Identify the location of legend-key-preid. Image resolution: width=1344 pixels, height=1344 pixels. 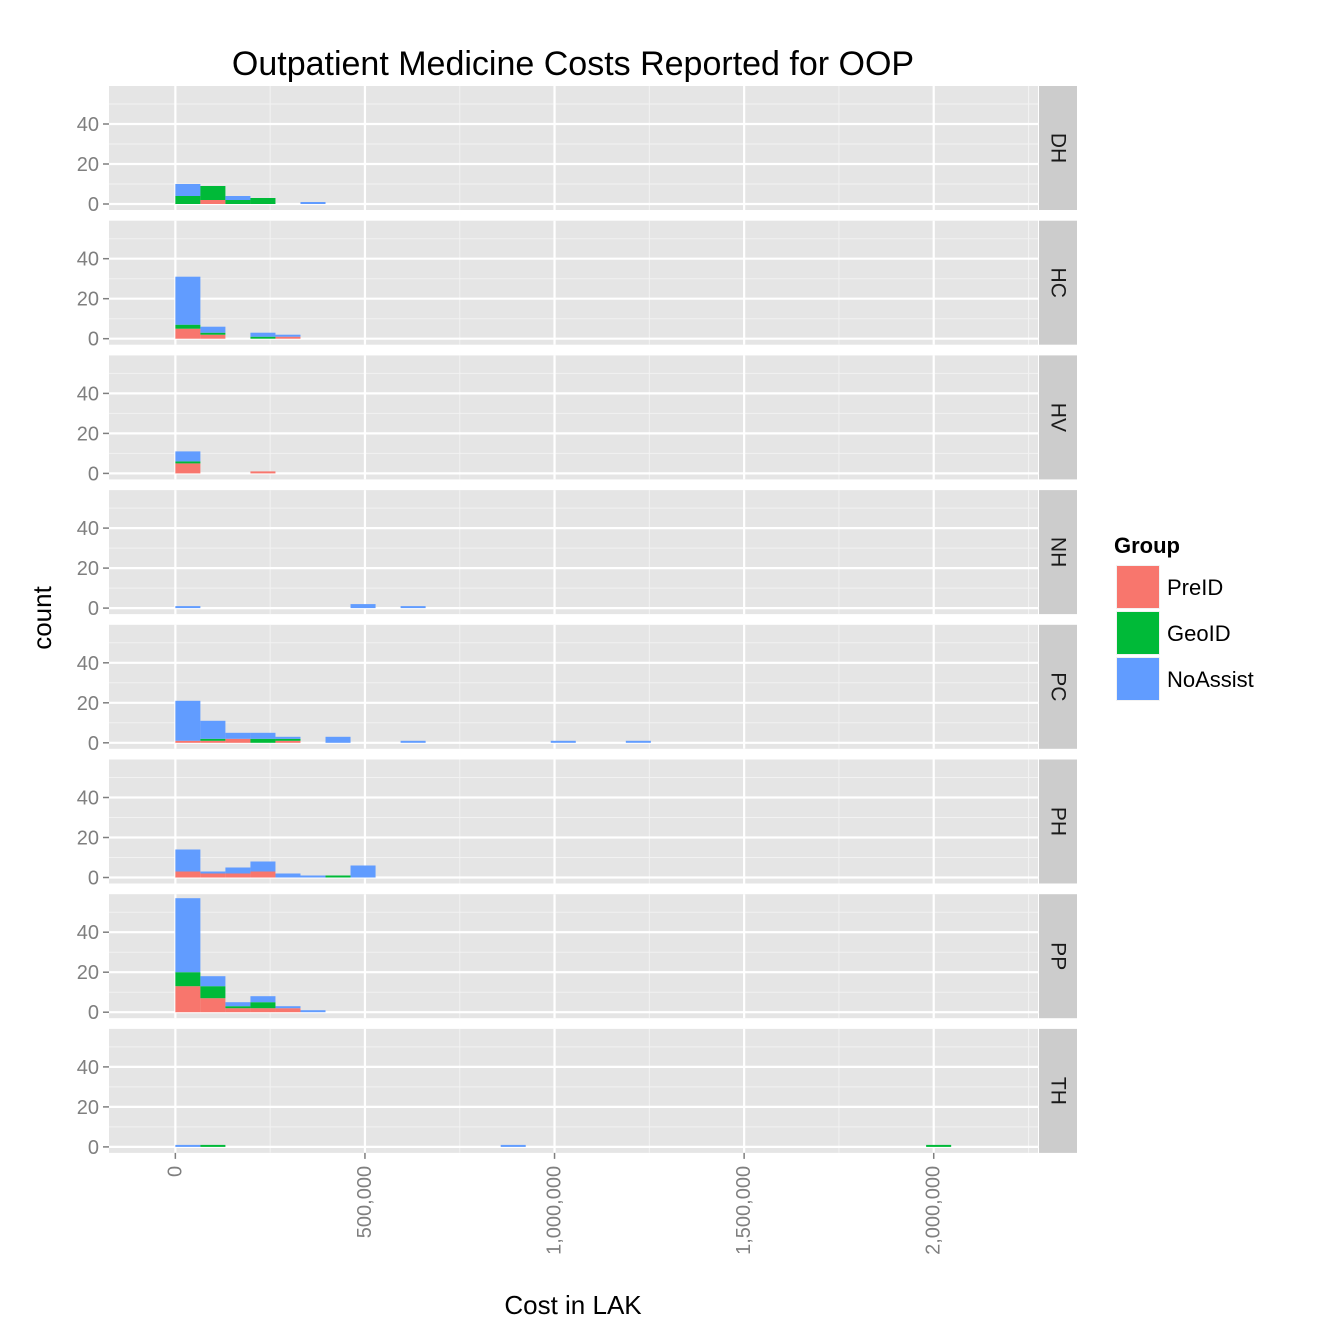
(1138, 587).